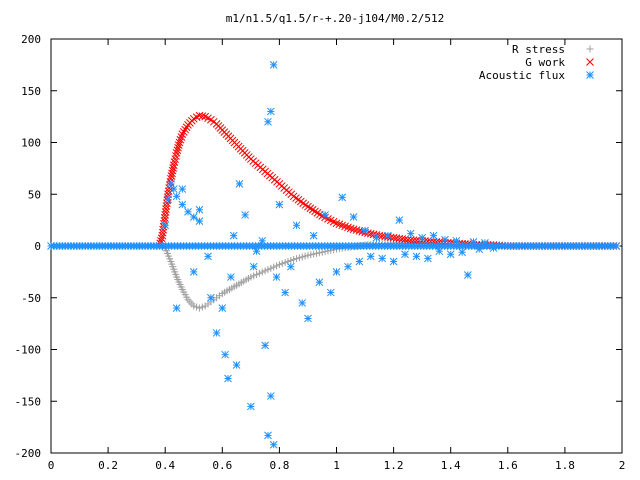 The height and width of the screenshot is (480, 640). I want to click on legend-label: Acoustic flux, so click(522, 75).